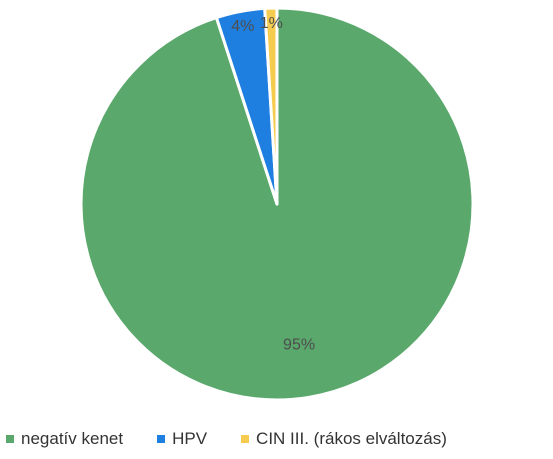  I want to click on legend-item-hpv: HPV, so click(182, 439).